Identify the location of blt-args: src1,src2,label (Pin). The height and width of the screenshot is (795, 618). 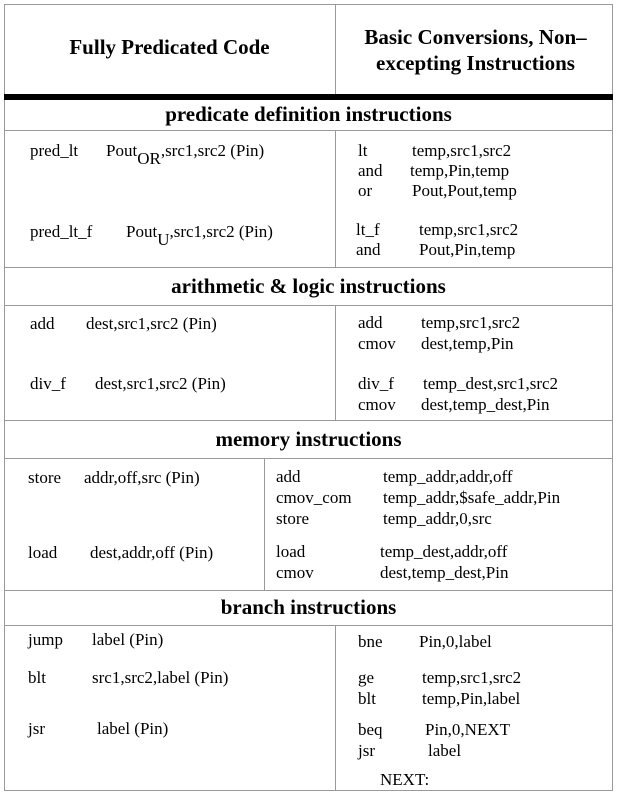
(160, 677).